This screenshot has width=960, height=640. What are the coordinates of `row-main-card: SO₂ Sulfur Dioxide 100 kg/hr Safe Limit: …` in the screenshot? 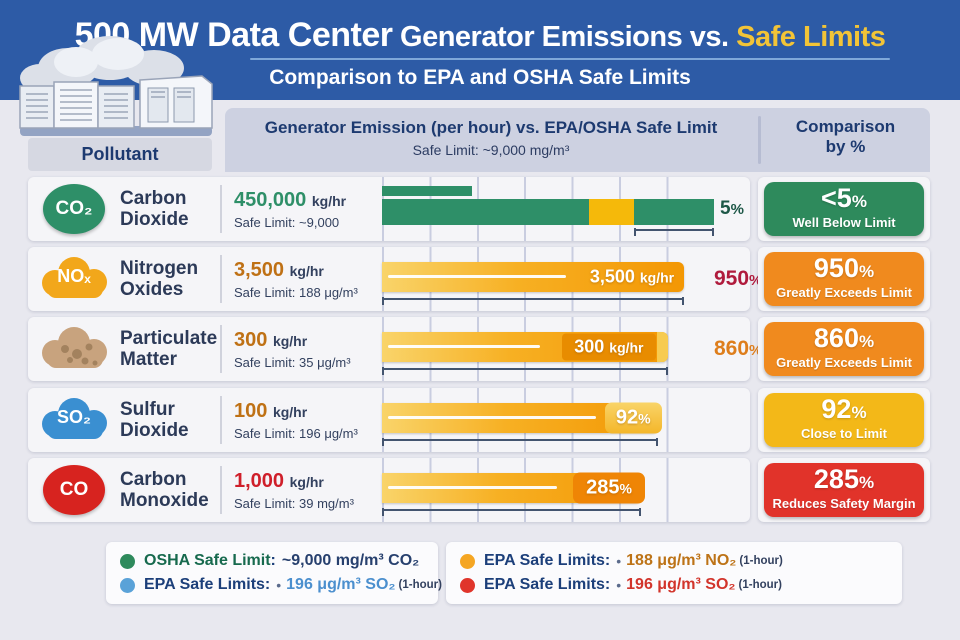 It's located at (389, 420).